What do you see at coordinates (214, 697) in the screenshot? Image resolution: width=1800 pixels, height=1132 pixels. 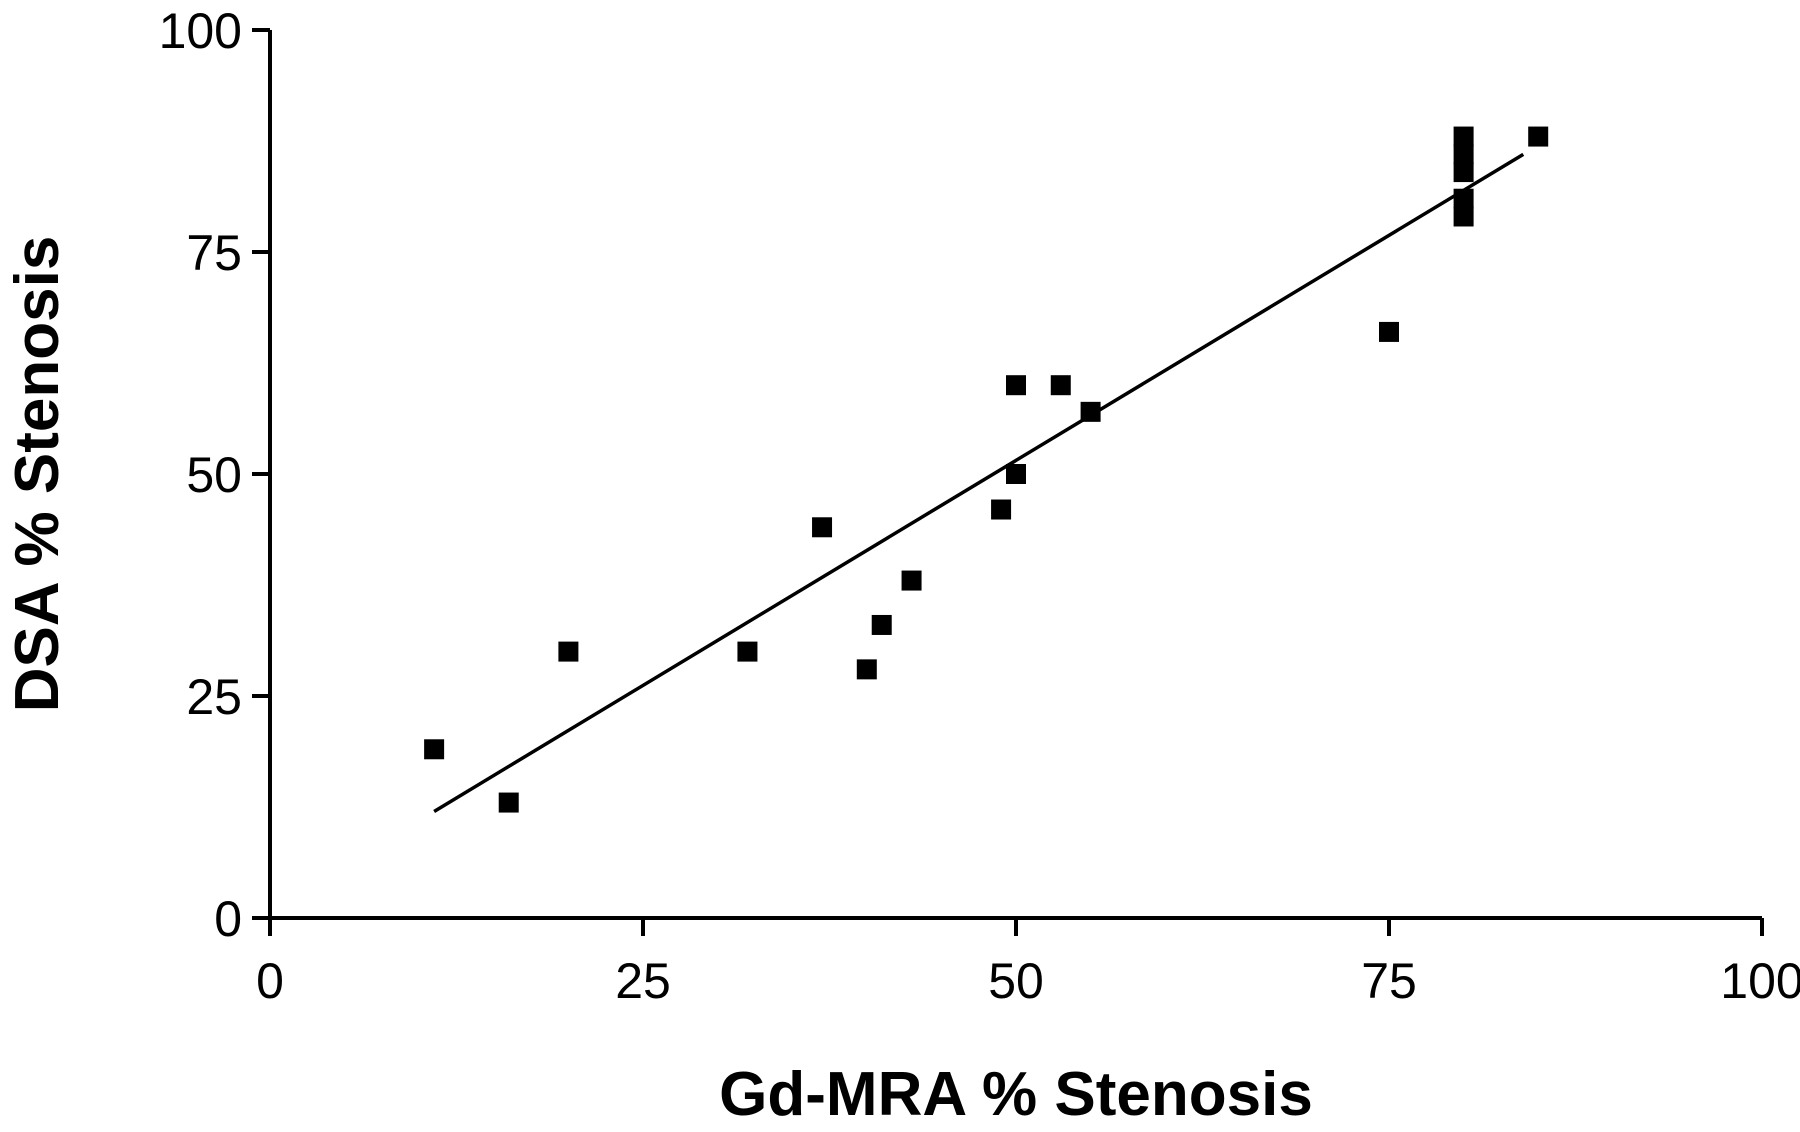 I see `y-tick-label: 25` at bounding box center [214, 697].